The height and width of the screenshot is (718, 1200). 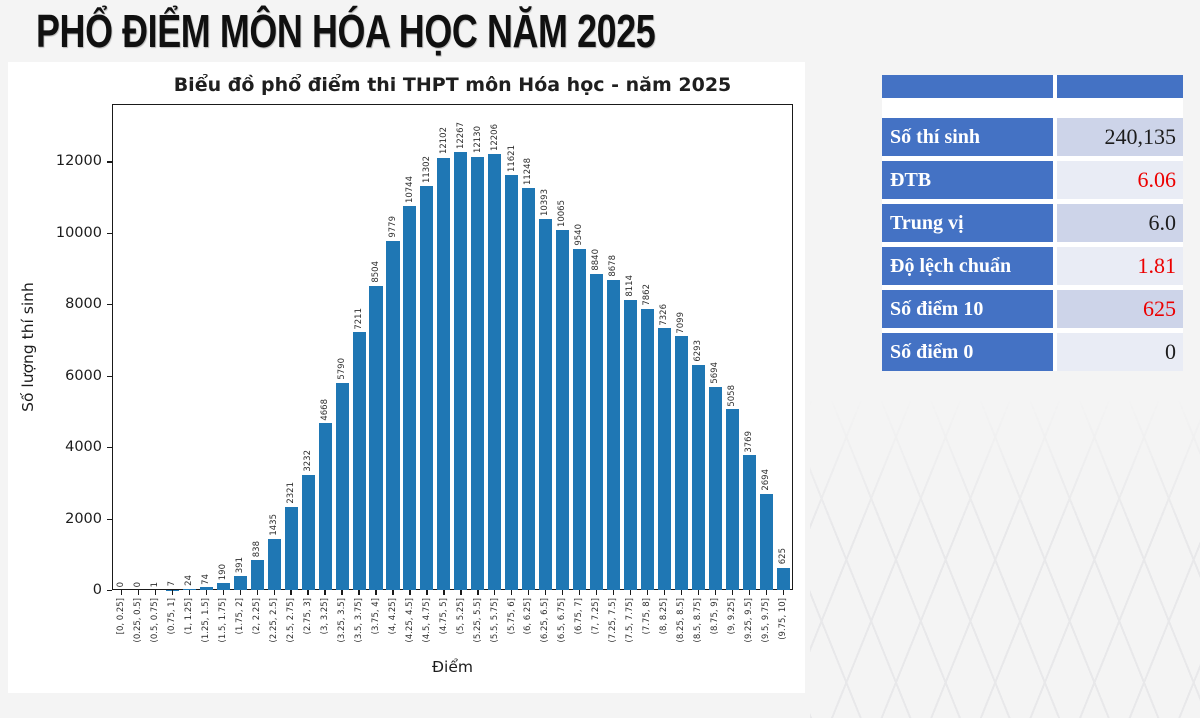 I want to click on bar-group: 11302, so click(x=426, y=347).